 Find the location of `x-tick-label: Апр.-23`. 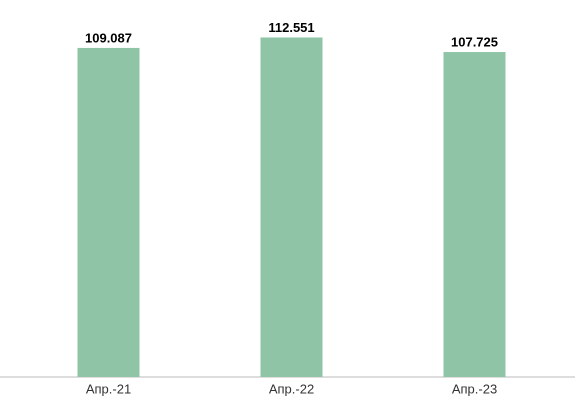

x-tick-label: Апр.-23 is located at coordinates (474, 388).